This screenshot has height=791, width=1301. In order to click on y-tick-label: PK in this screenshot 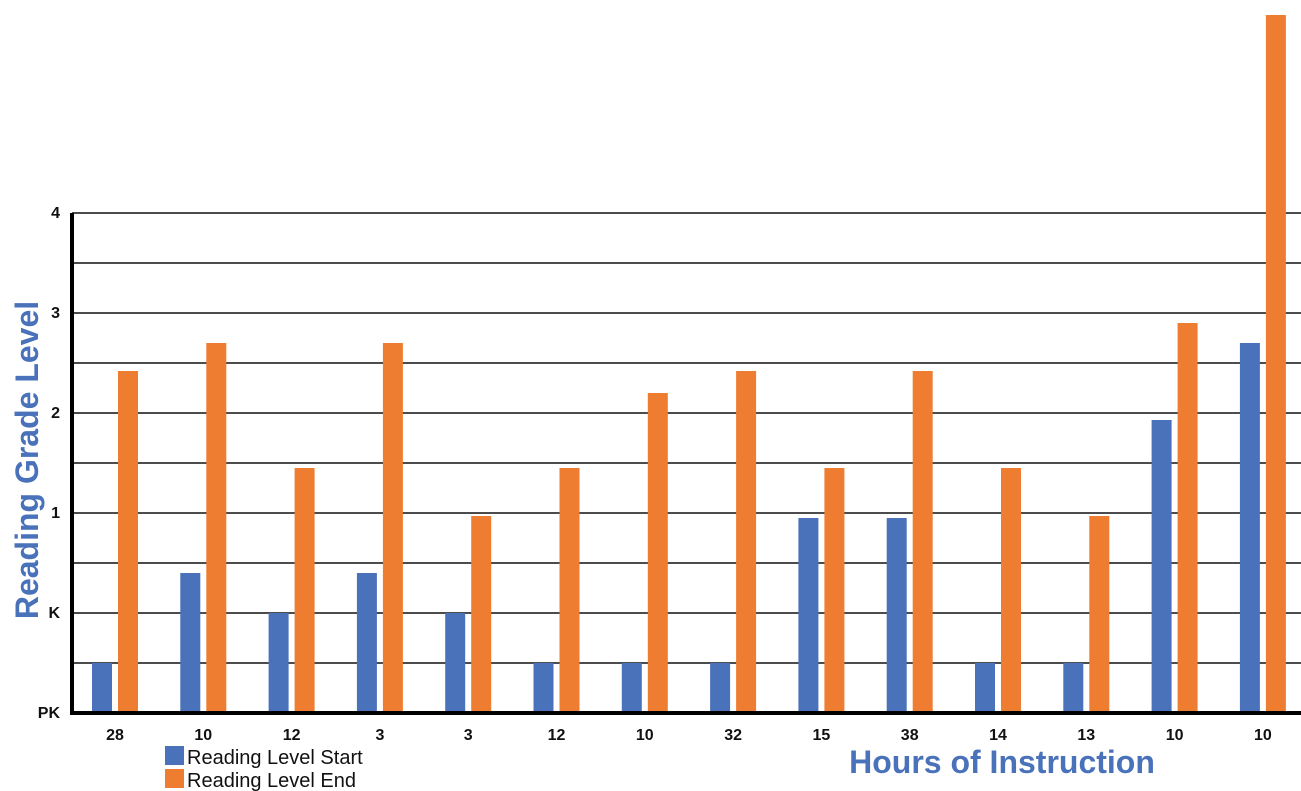, I will do `click(49, 713)`.